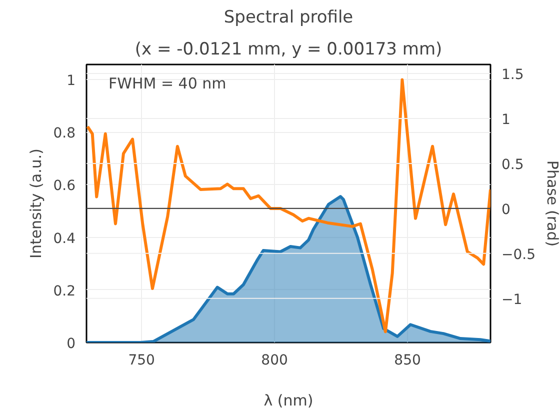 The height and width of the screenshot is (414, 560). What do you see at coordinates (519, 254) in the screenshot?
I see `y2-tick-label: −0.5` at bounding box center [519, 254].